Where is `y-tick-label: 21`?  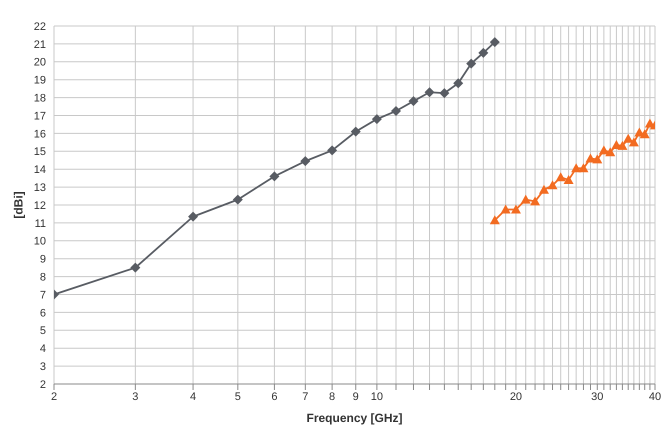
y-tick-label: 21 is located at coordinates (40, 44).